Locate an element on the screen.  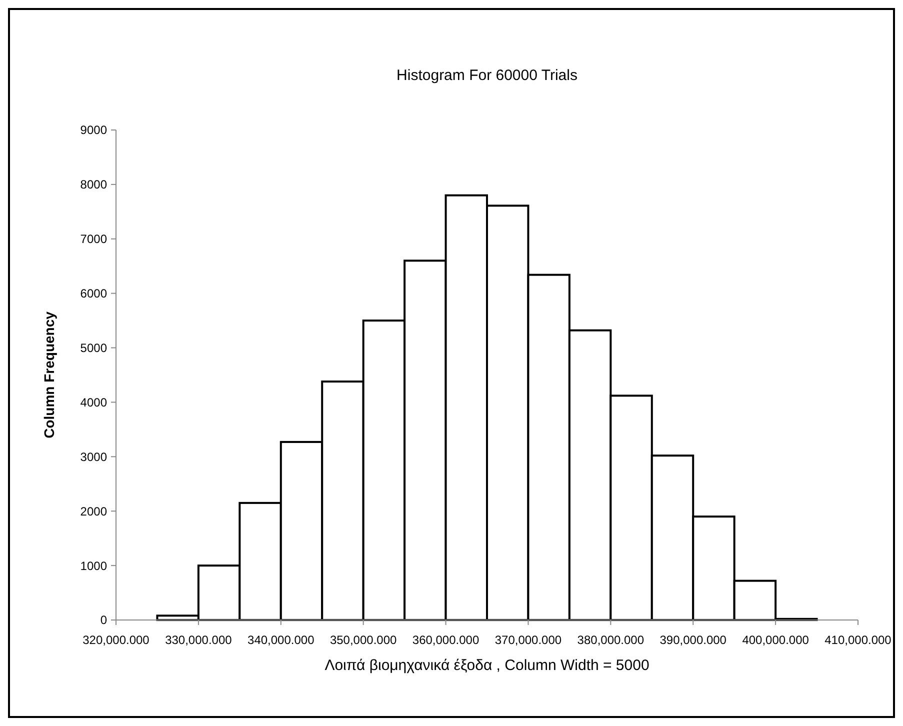
y-axis-title: Column Frequency is located at coordinates (49, 374).